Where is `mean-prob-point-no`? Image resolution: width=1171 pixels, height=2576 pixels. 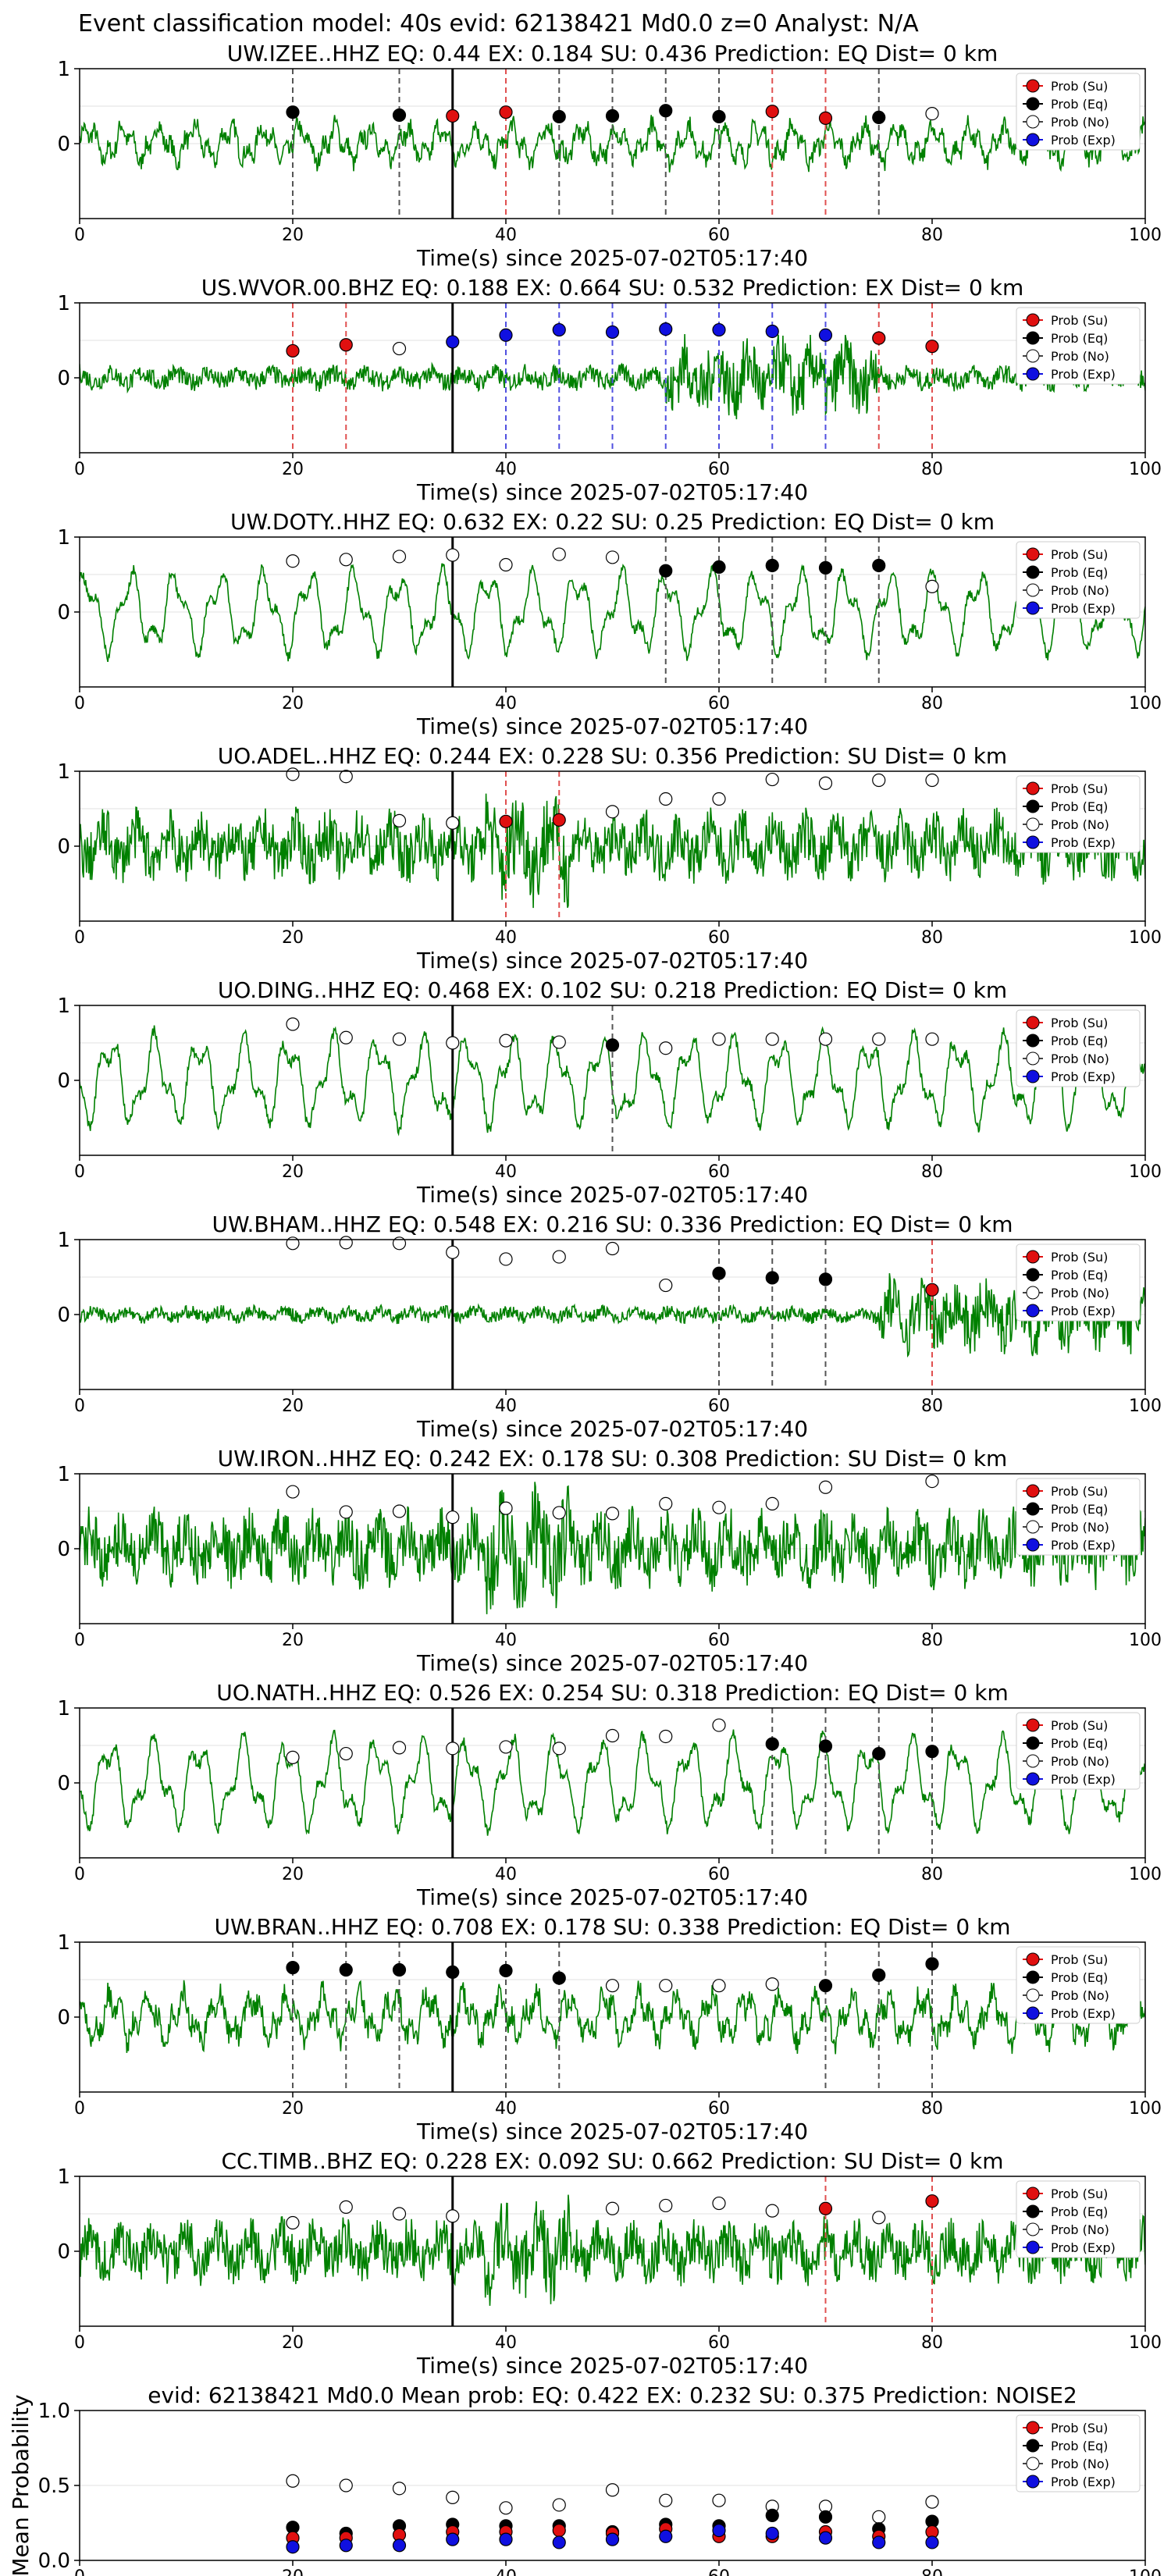
mean-prob-point-no is located at coordinates (506, 2508).